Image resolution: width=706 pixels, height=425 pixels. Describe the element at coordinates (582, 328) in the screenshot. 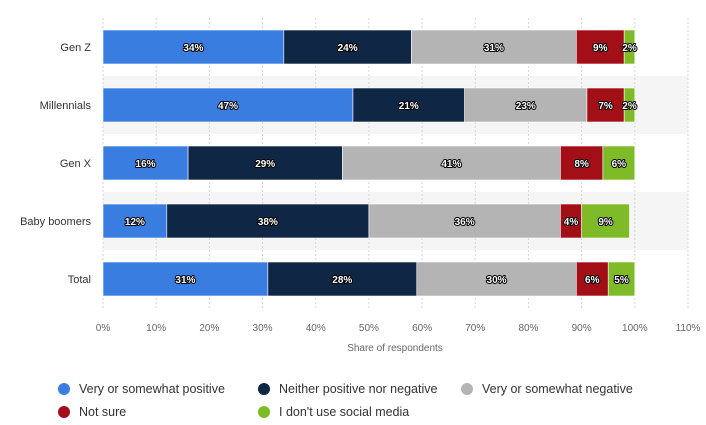

I see `x-tick-label: 90%` at that location.